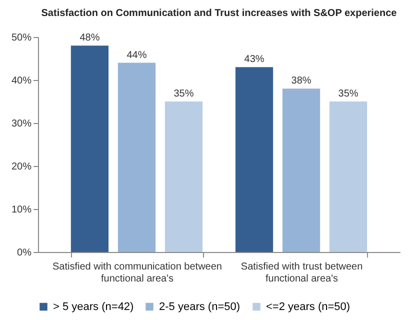  What do you see at coordinates (308, 306) in the screenshot?
I see `legend-label: <=2 years (n=50)` at bounding box center [308, 306].